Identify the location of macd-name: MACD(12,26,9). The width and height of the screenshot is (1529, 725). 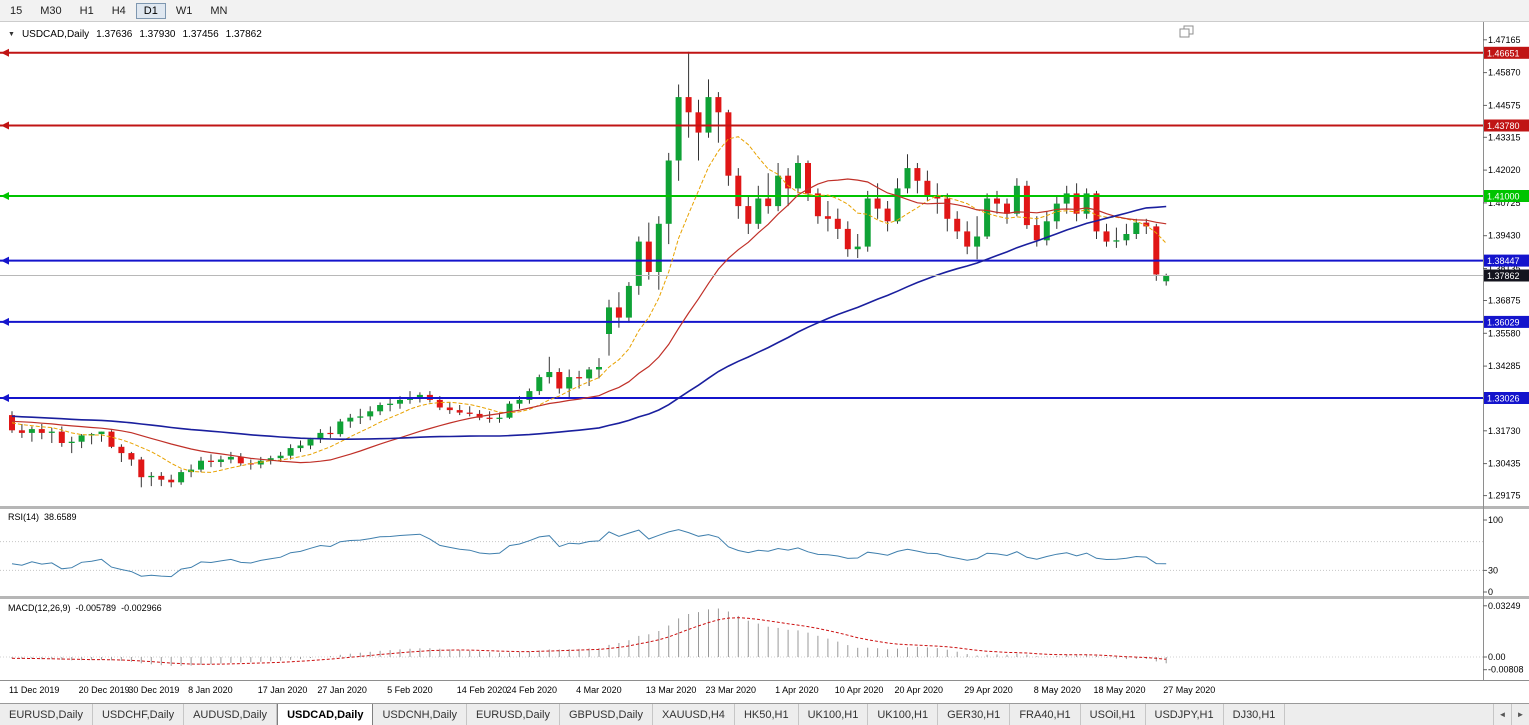
(39, 608).